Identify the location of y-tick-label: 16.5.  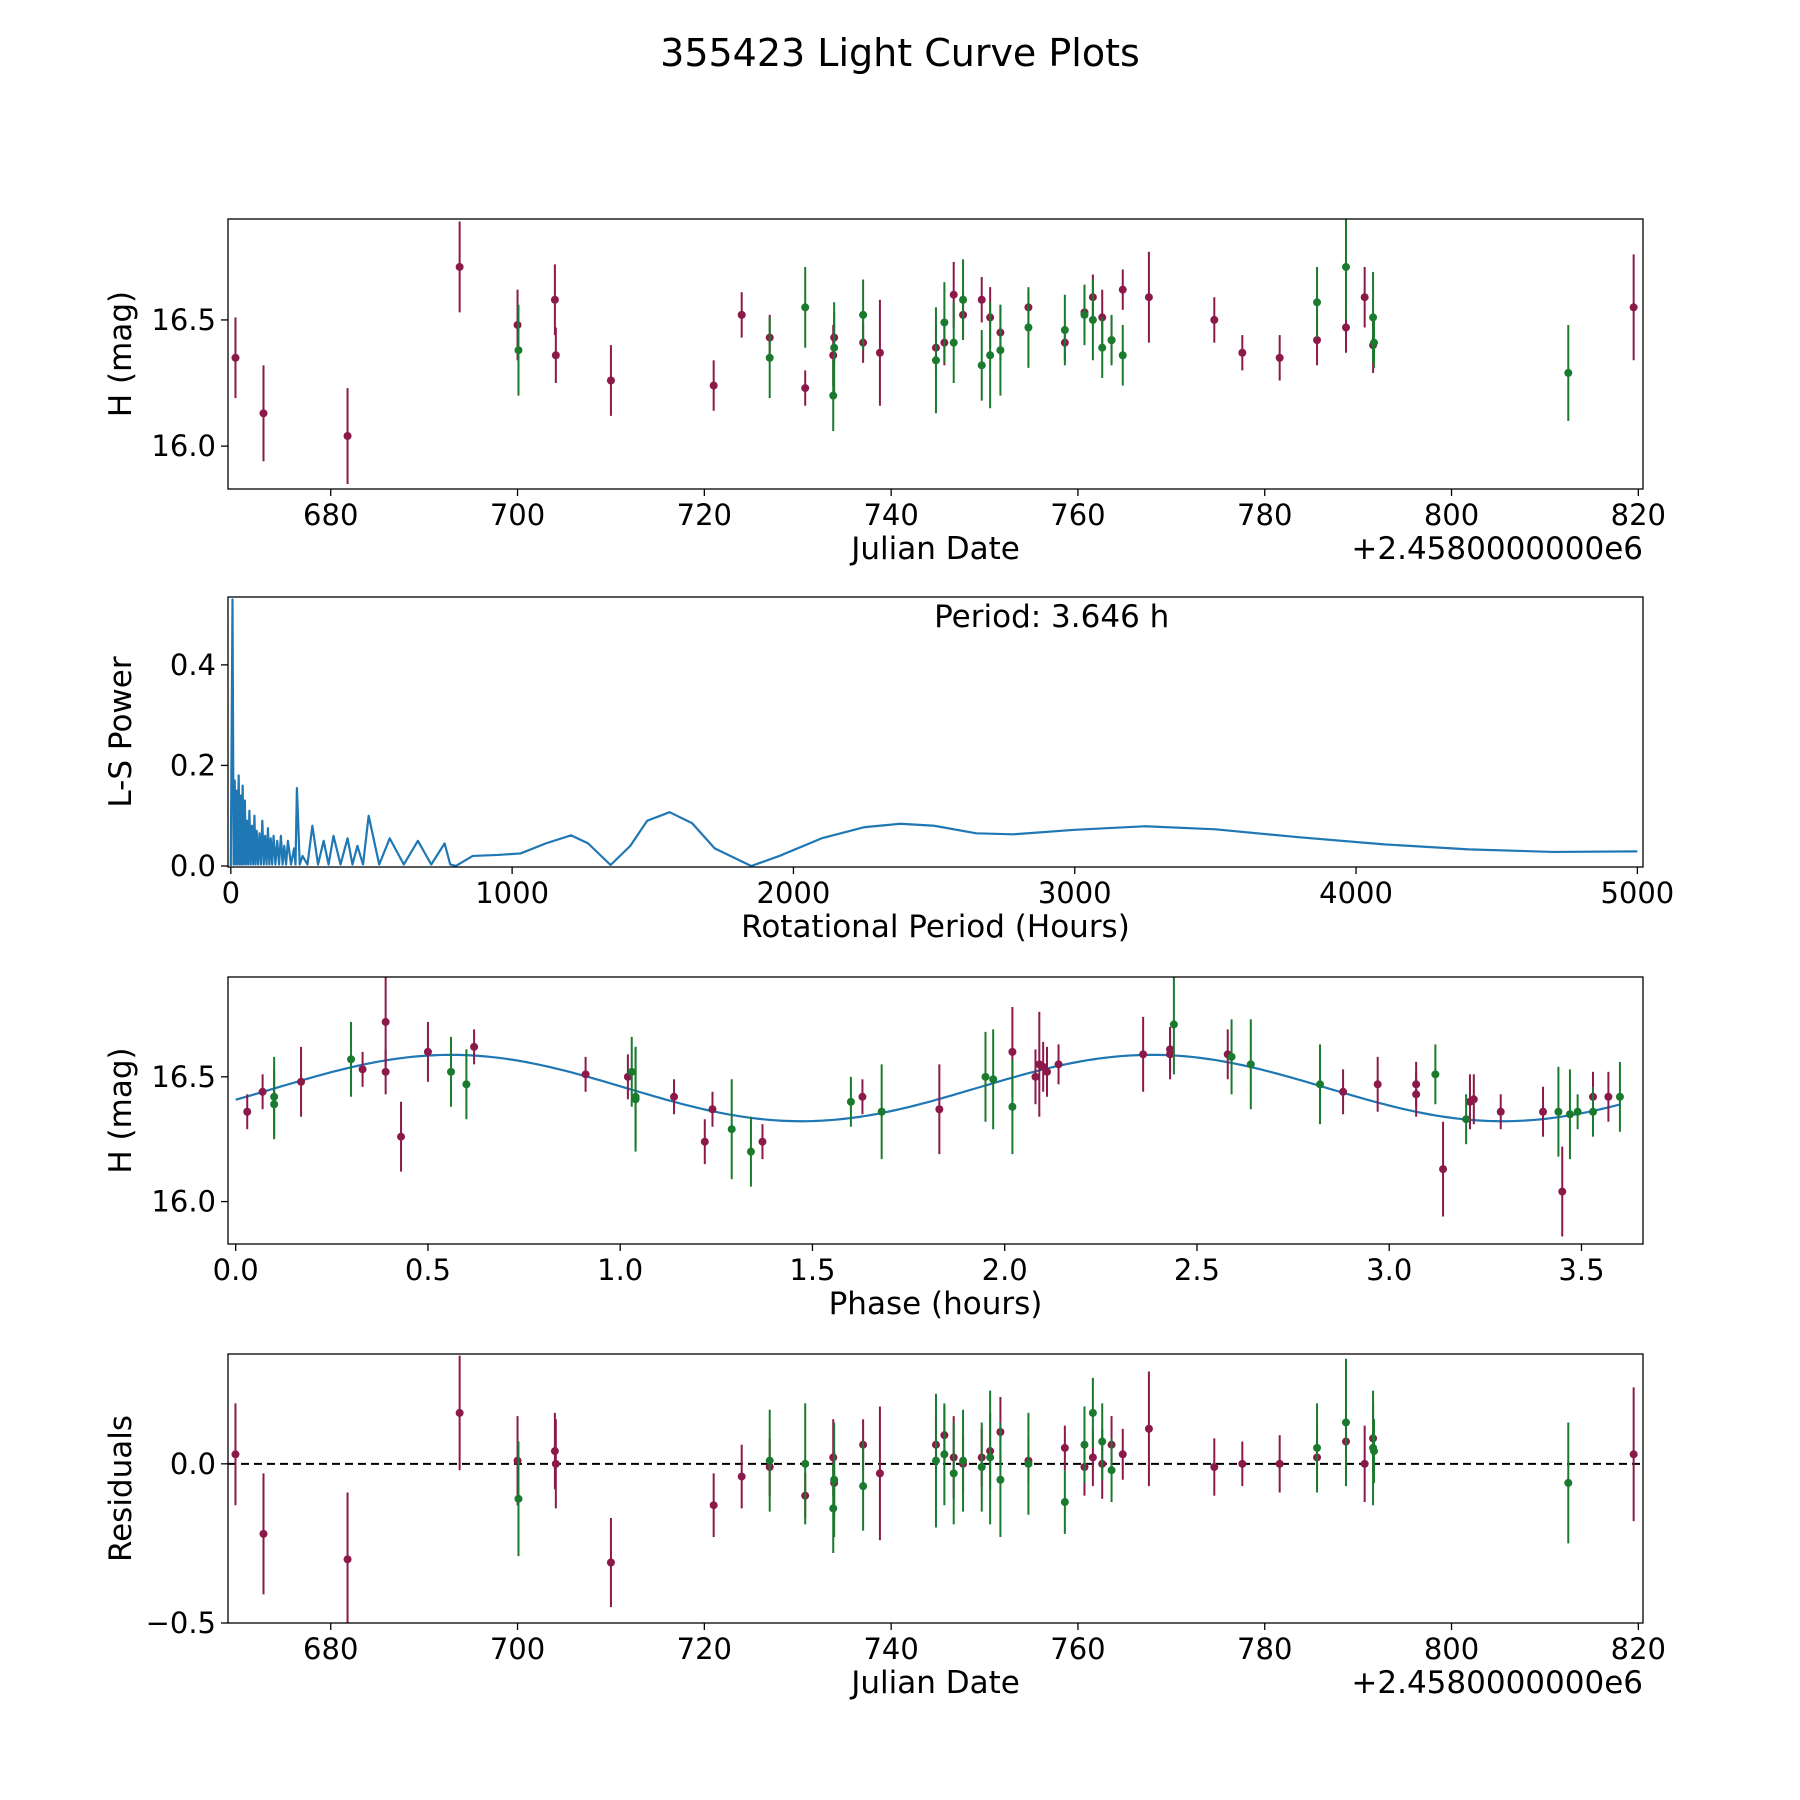
(183, 1077).